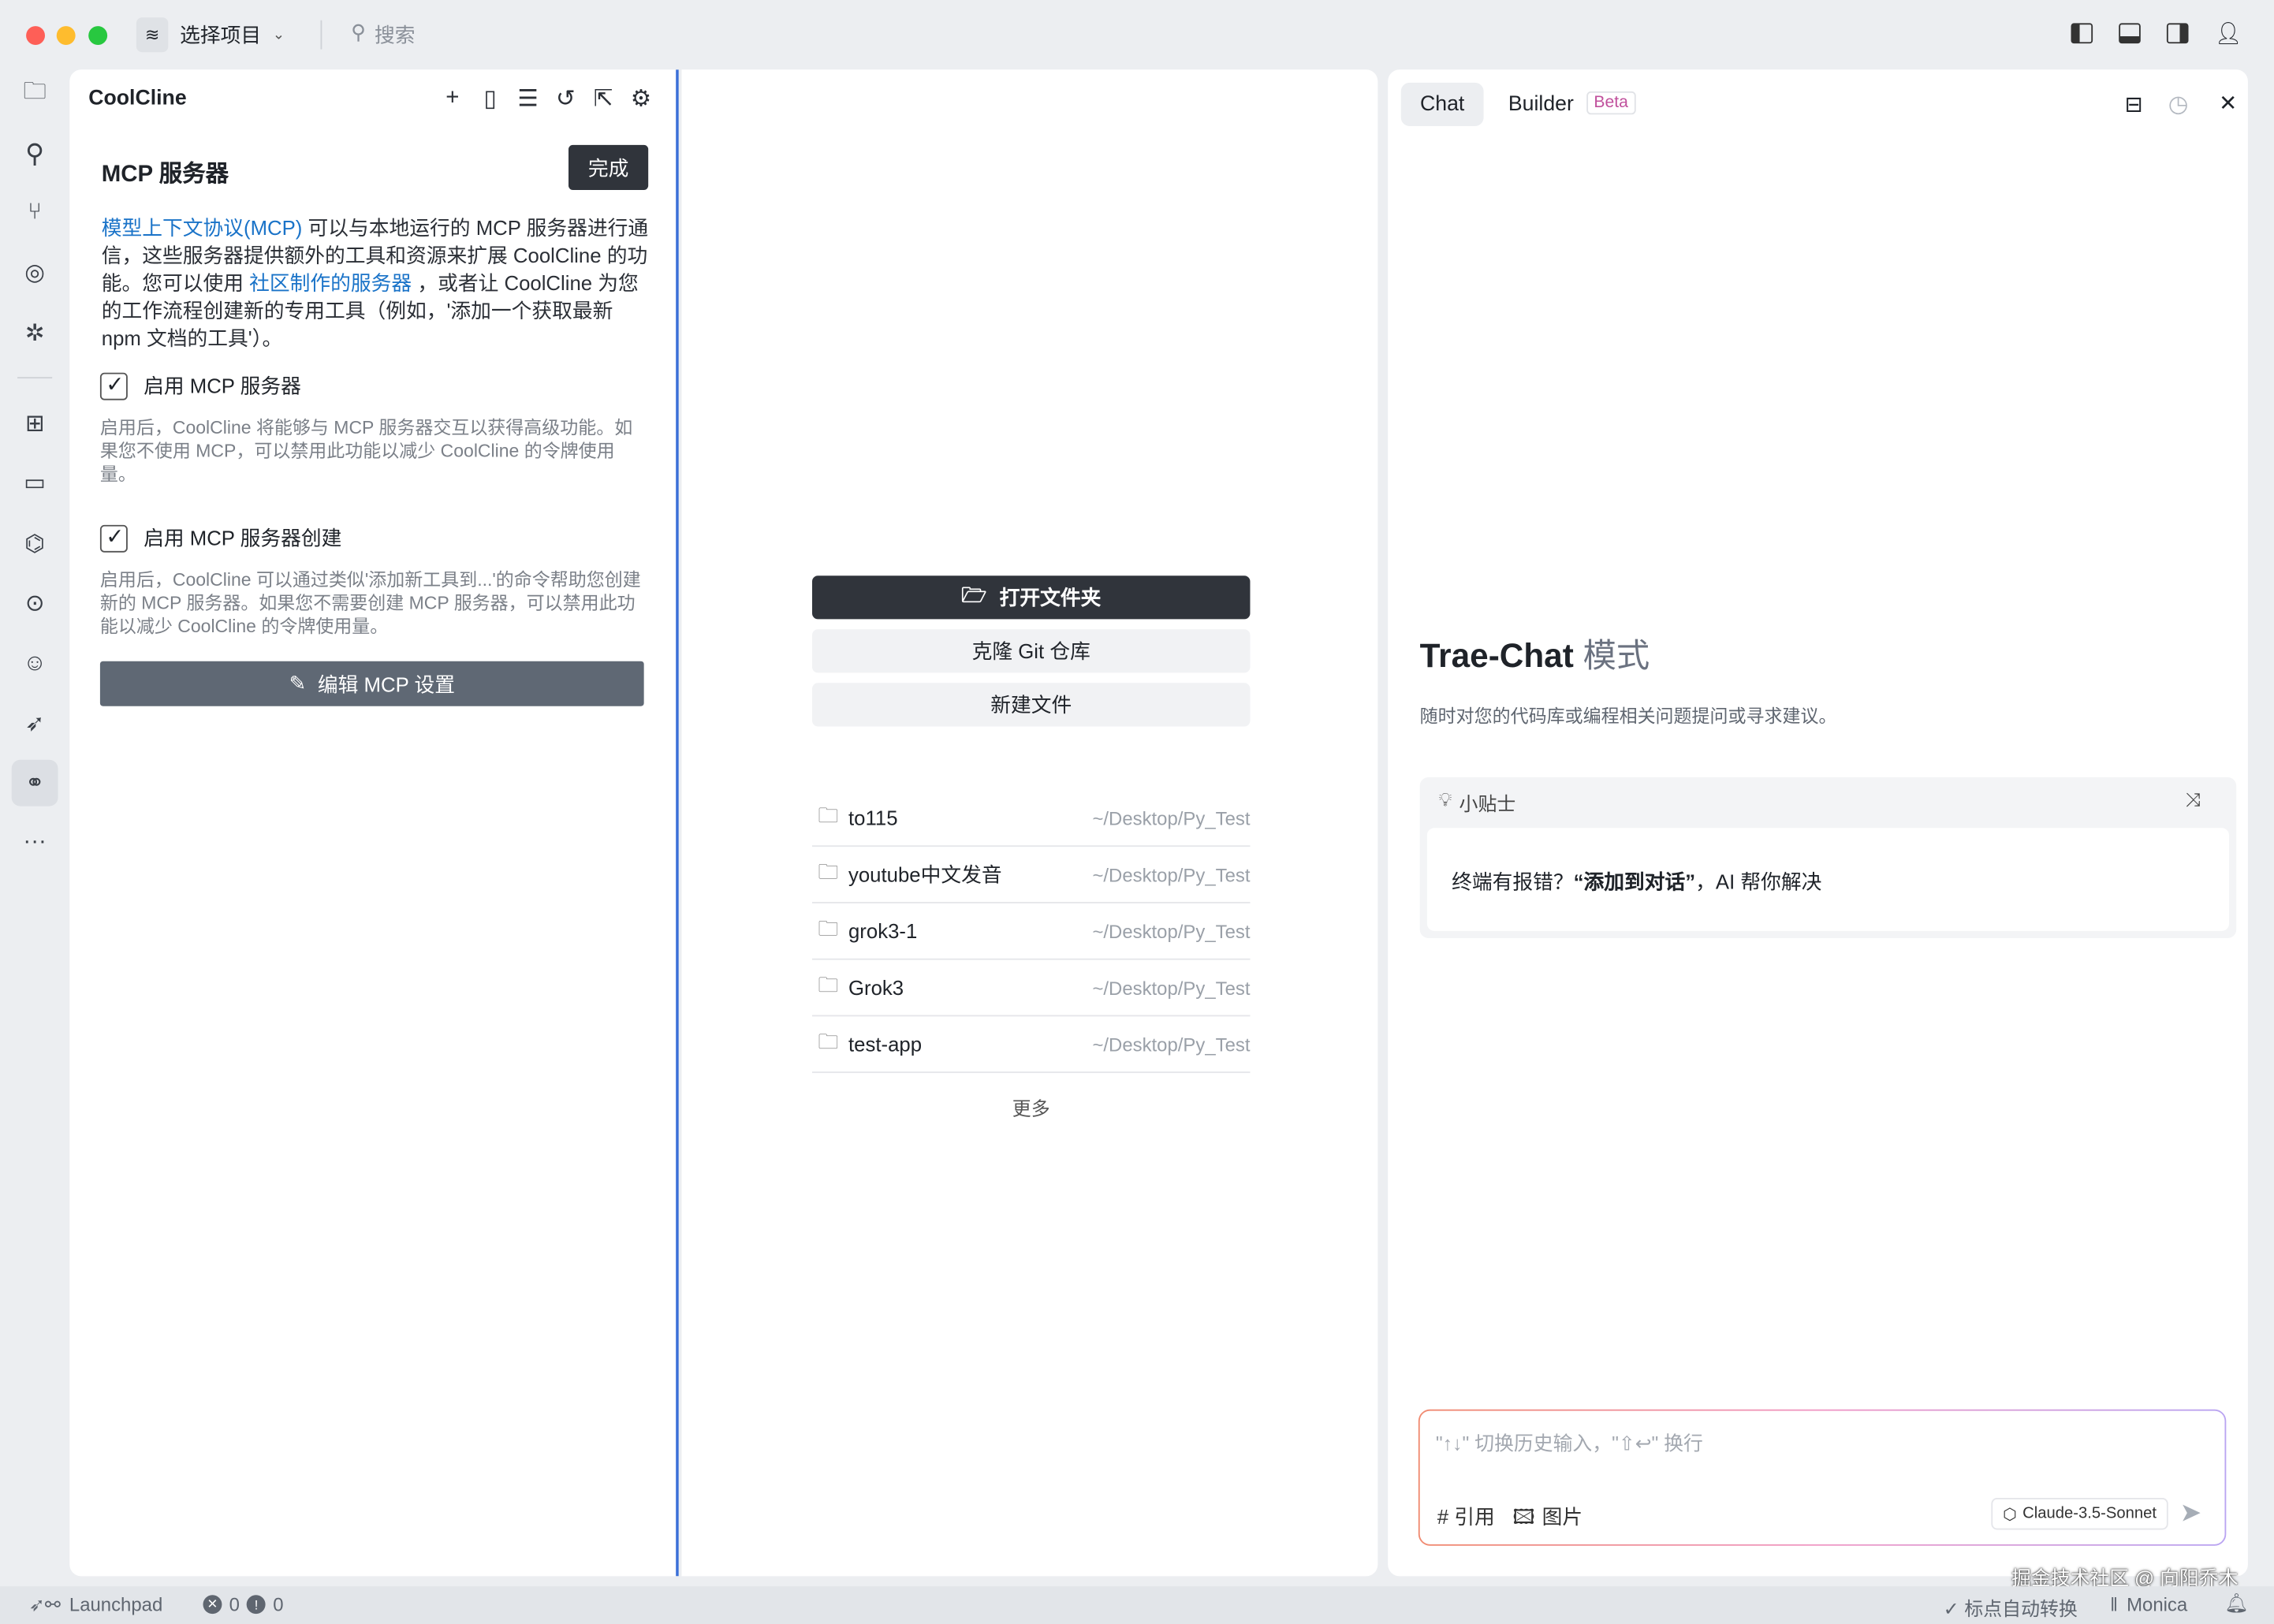 Image resolution: width=2274 pixels, height=1624 pixels. Describe the element at coordinates (2010, 1515) in the screenshot. I see `cube-icon: ⬡` at that location.